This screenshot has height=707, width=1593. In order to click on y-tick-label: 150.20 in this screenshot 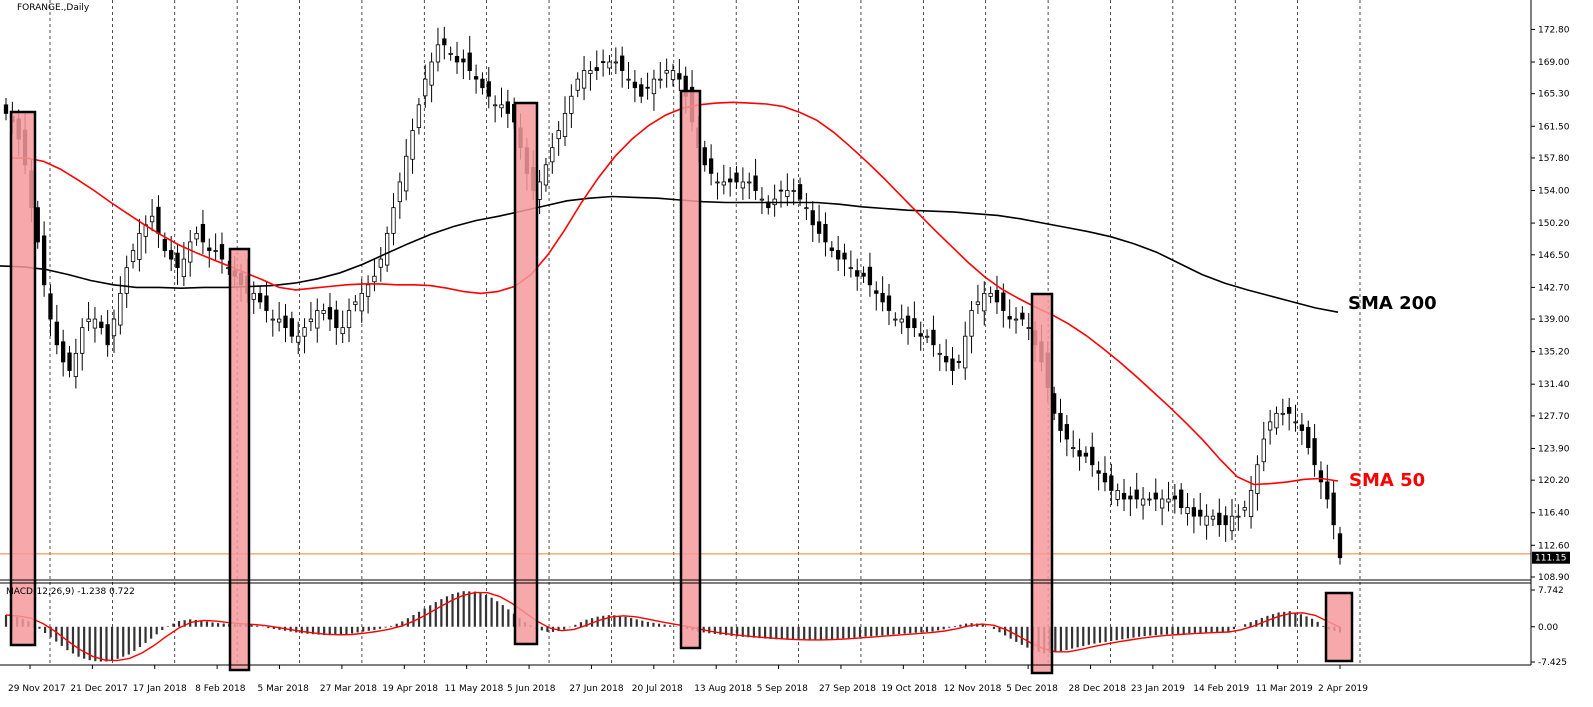, I will do `click(1554, 224)`.